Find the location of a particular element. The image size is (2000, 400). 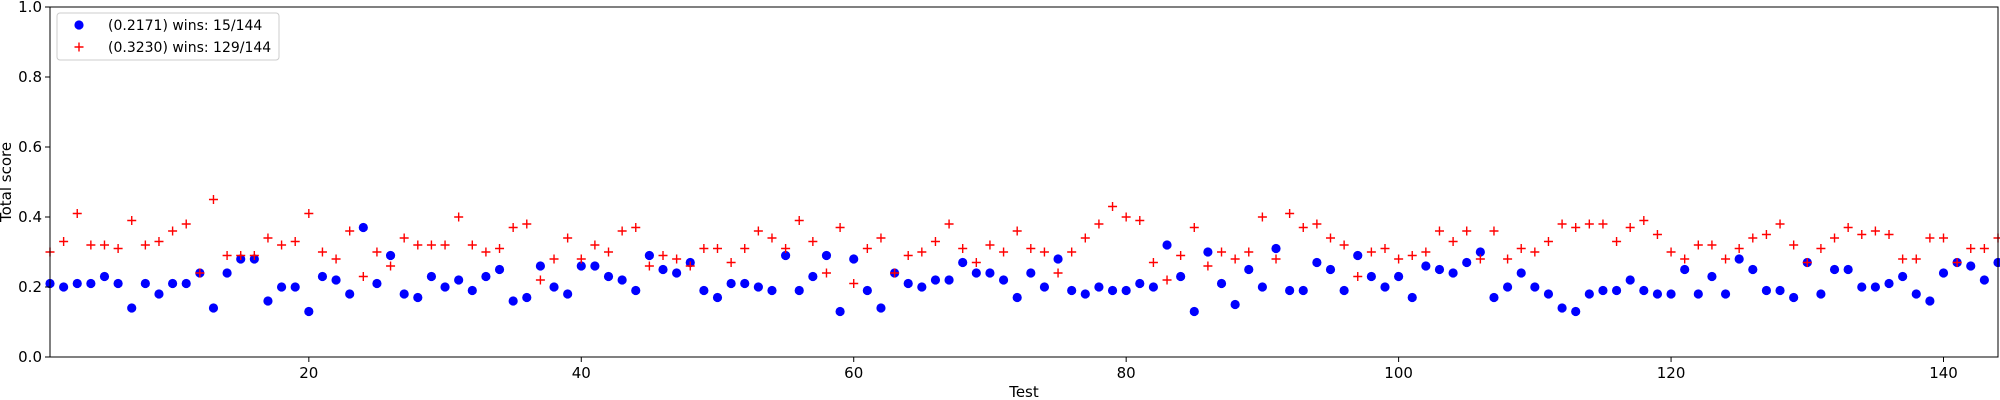

y-tick-label: 0.4 is located at coordinates (30, 217).